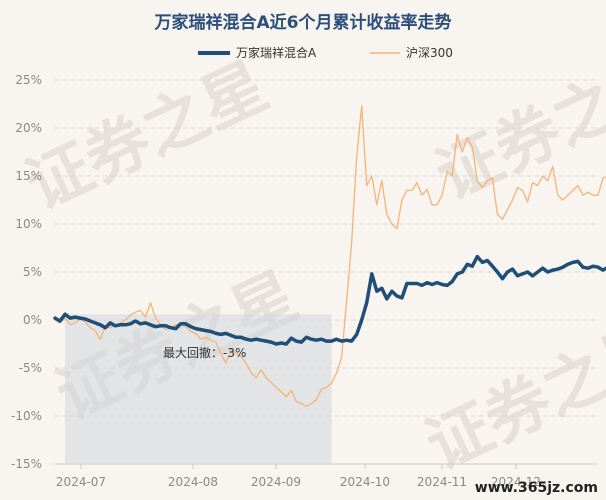 This screenshot has width=606, height=500. I want to click on legend-label-index: 沪深300, so click(429, 53).